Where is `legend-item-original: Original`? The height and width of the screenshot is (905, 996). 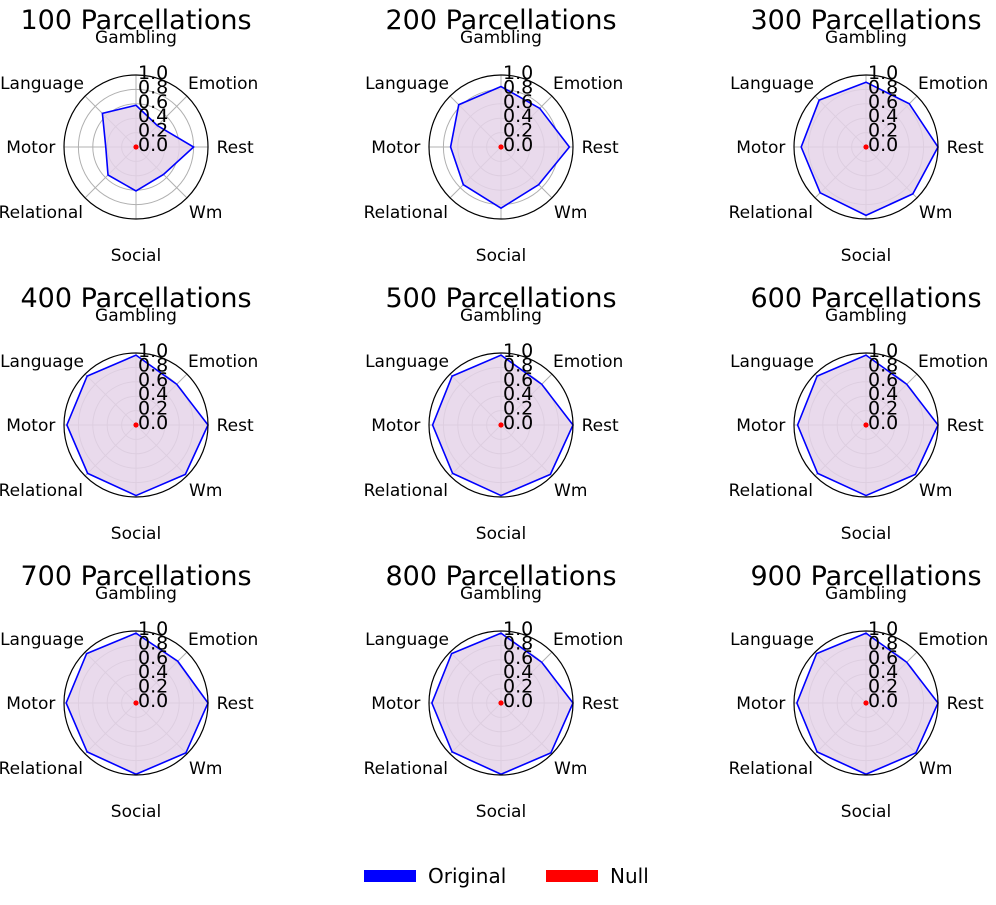
legend-item-original: Original is located at coordinates (435, 876).